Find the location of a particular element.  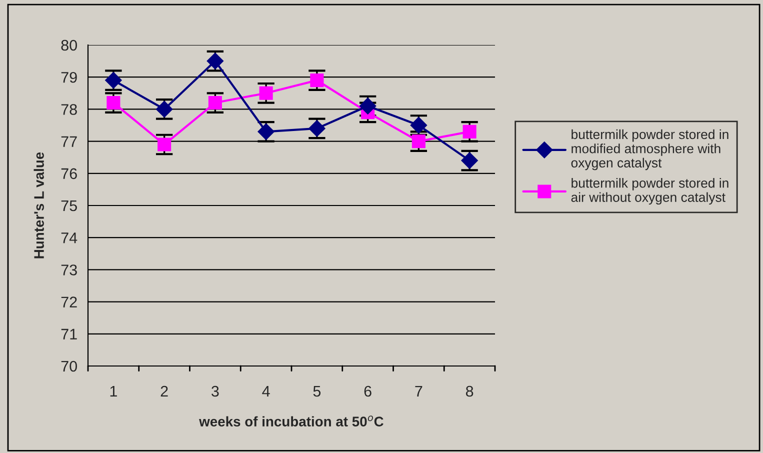

y-tick-label: 74 is located at coordinates (69, 238).